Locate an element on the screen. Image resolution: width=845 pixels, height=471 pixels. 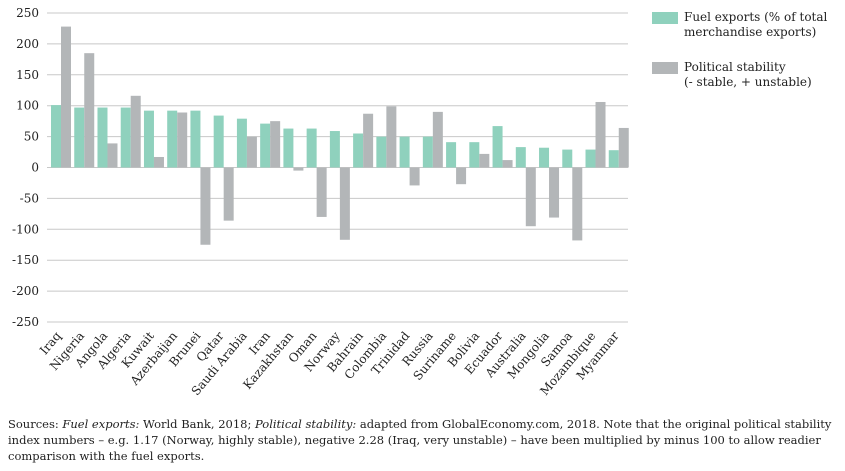
y-tick-label: 0 is located at coordinates (35, 168).